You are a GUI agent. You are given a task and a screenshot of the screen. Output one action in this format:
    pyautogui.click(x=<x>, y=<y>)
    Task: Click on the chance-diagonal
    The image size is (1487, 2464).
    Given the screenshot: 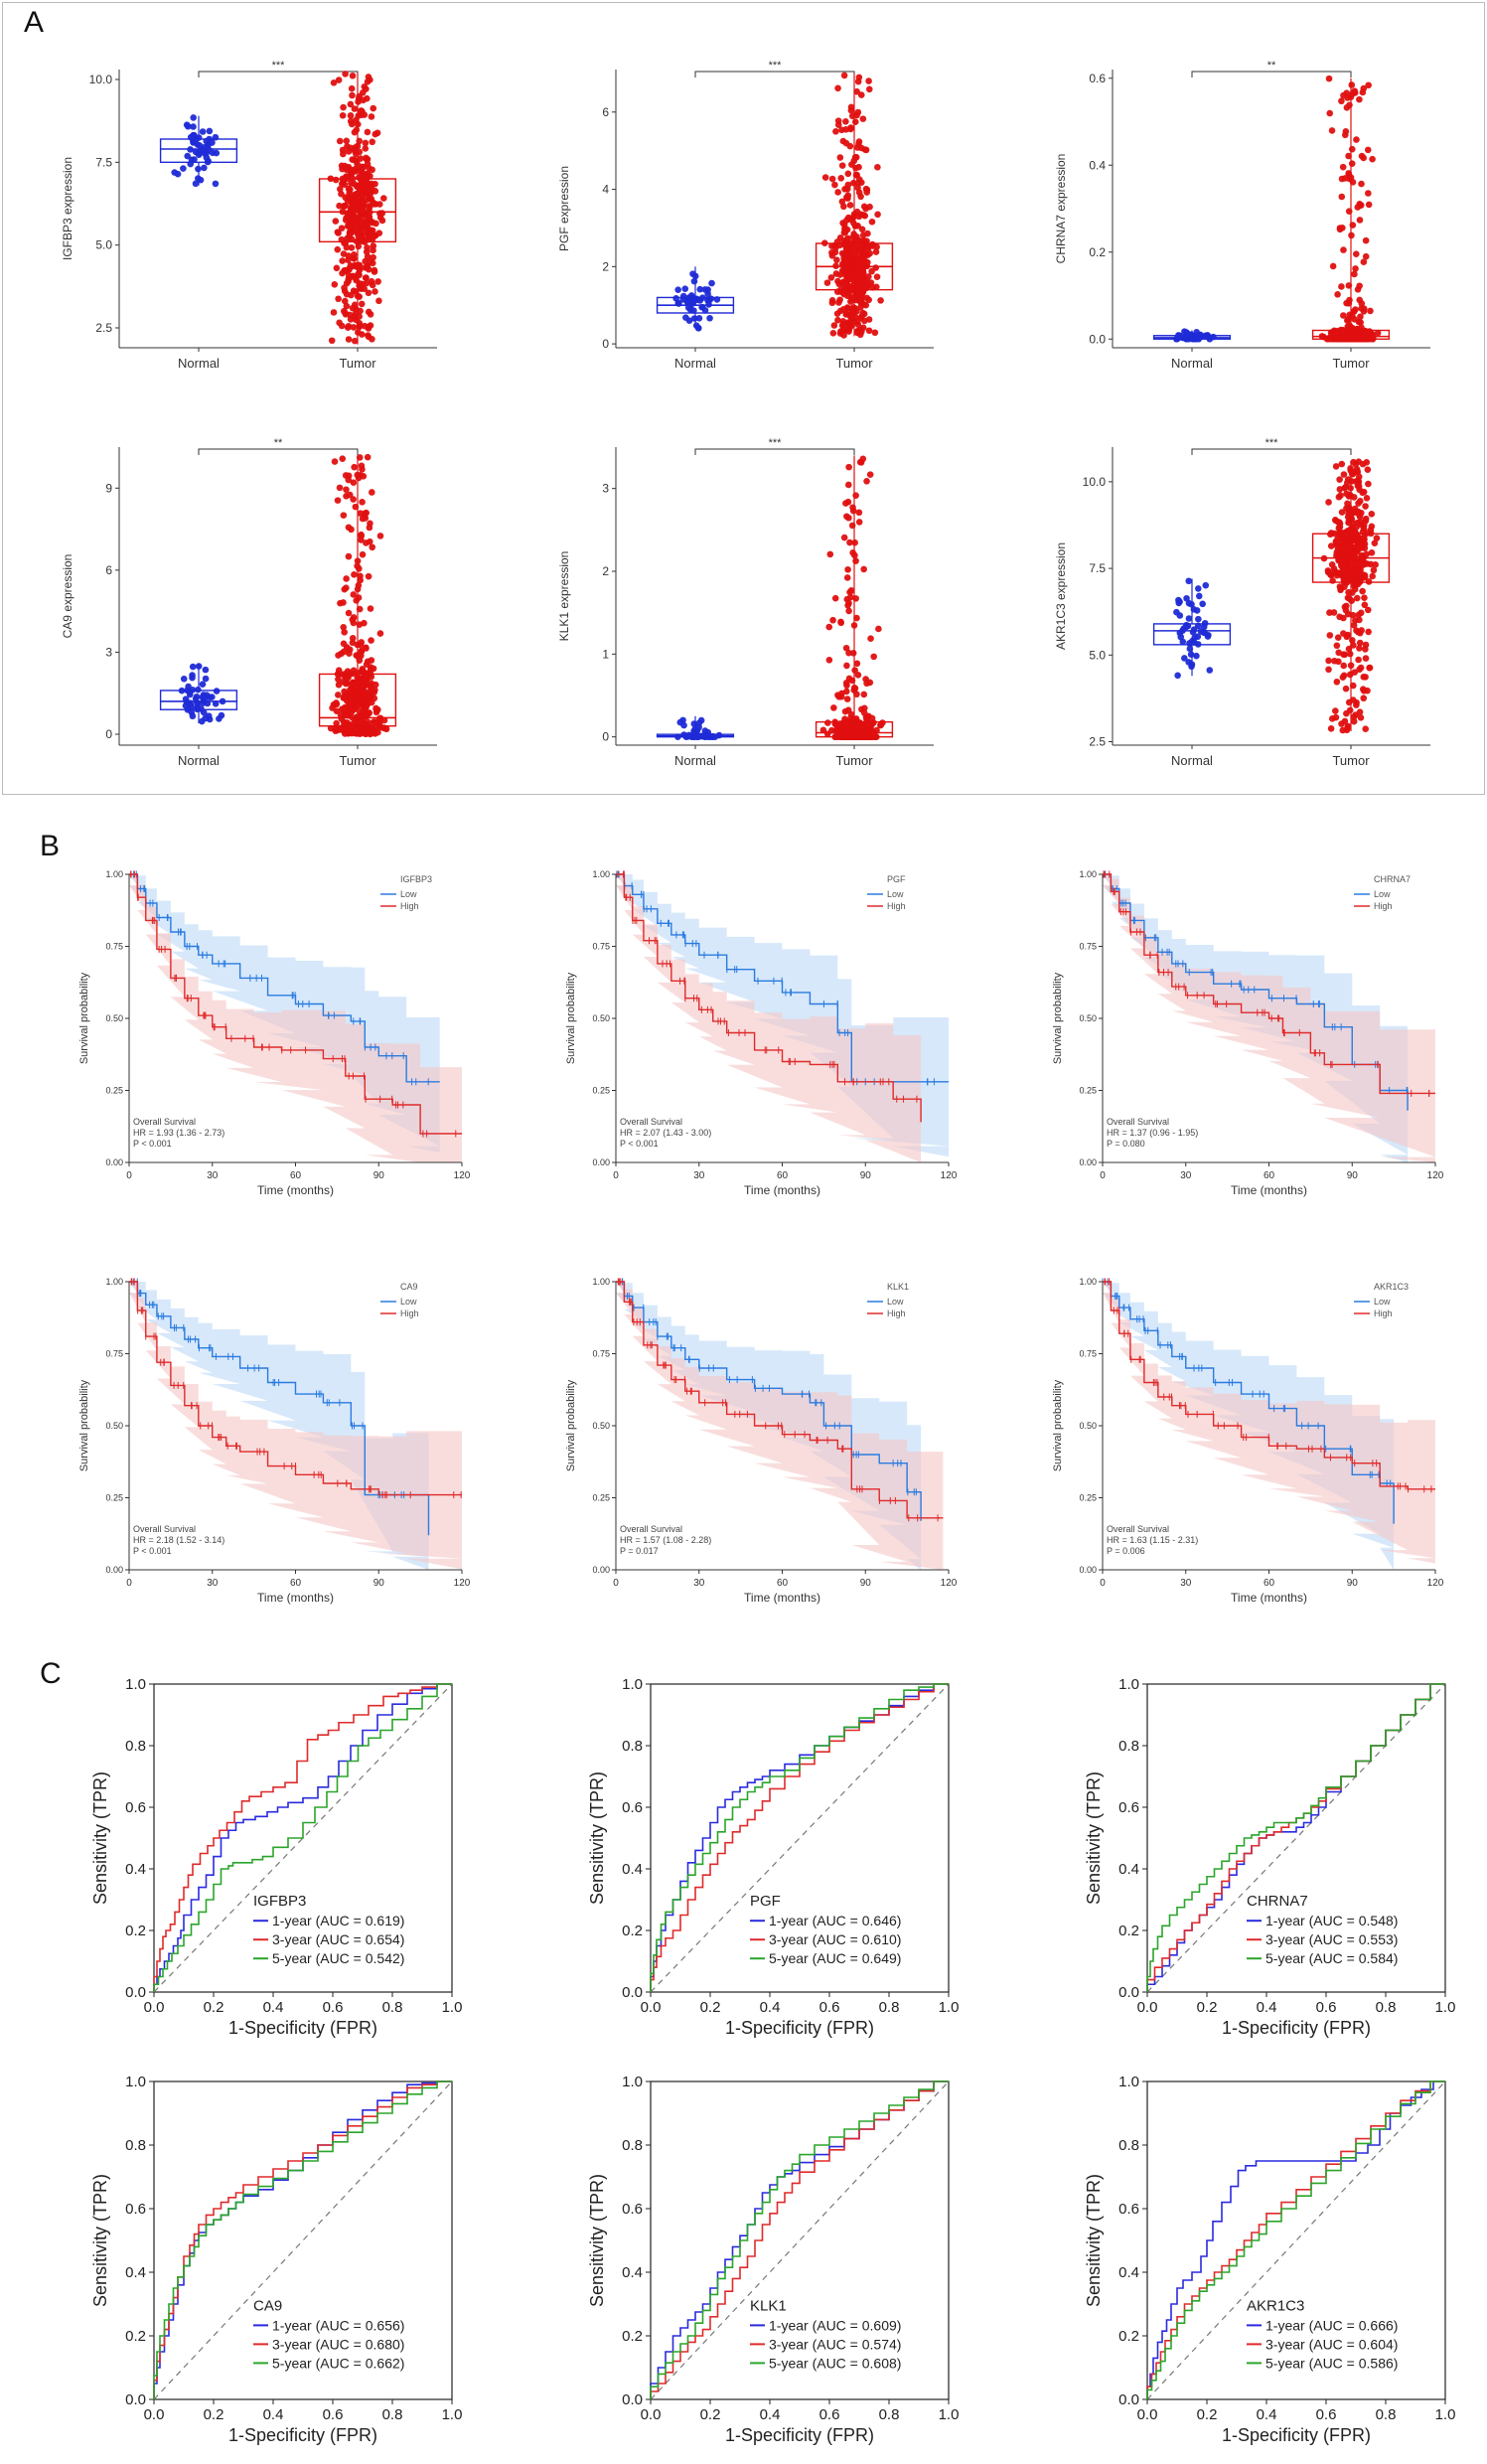 What is the action you would take?
    pyautogui.click(x=800, y=1838)
    